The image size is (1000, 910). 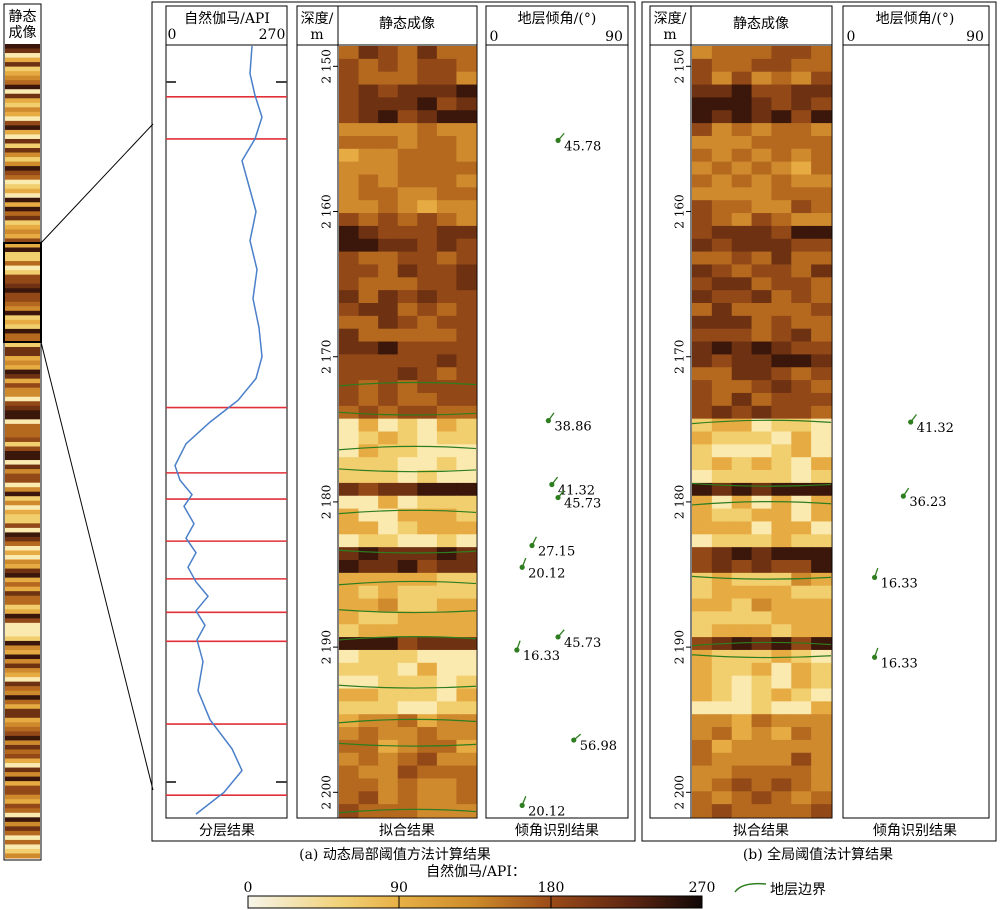 I want to click on dip-label: 16.33, so click(x=541, y=656).